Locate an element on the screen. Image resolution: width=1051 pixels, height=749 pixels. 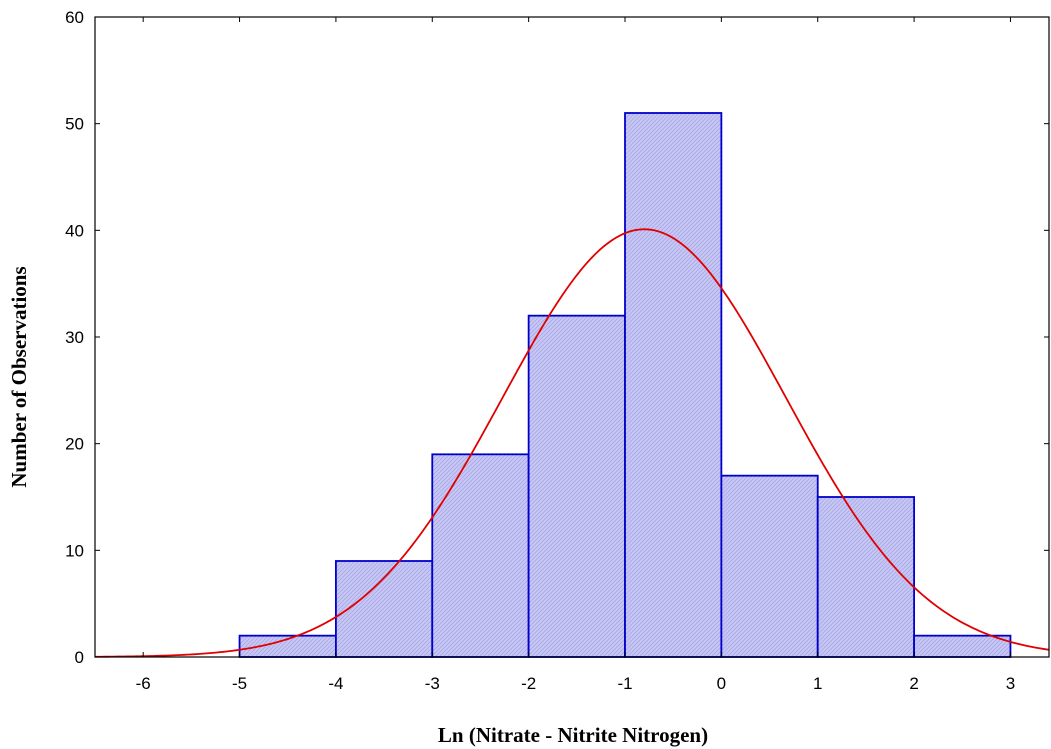
x-axis-title: Ln (Nitrate - Nitrite Nitrogen) is located at coordinates (573, 735).